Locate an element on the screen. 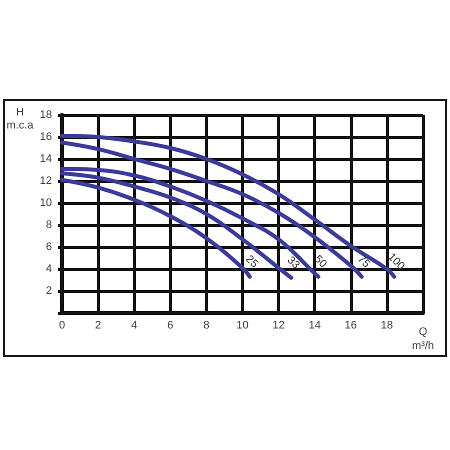 The width and height of the screenshot is (450, 450). text: 50 is located at coordinates (320, 261).